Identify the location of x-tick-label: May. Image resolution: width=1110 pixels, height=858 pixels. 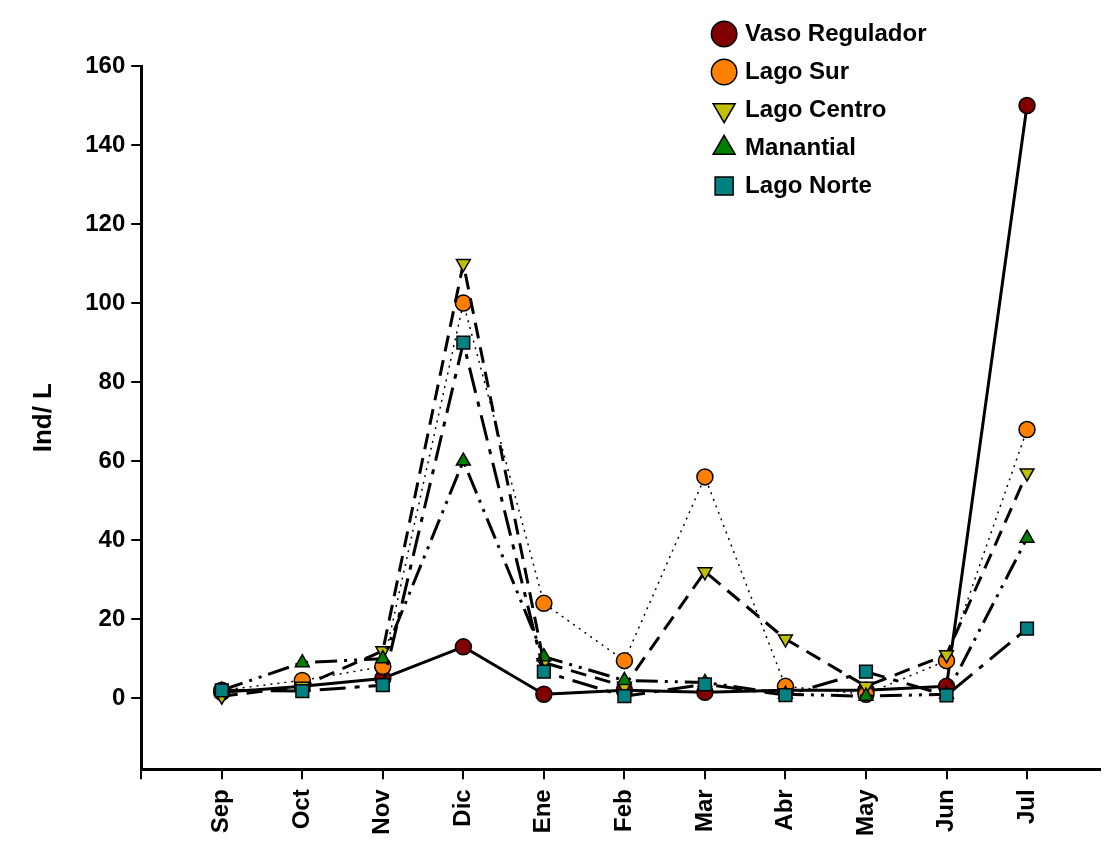
(864, 812).